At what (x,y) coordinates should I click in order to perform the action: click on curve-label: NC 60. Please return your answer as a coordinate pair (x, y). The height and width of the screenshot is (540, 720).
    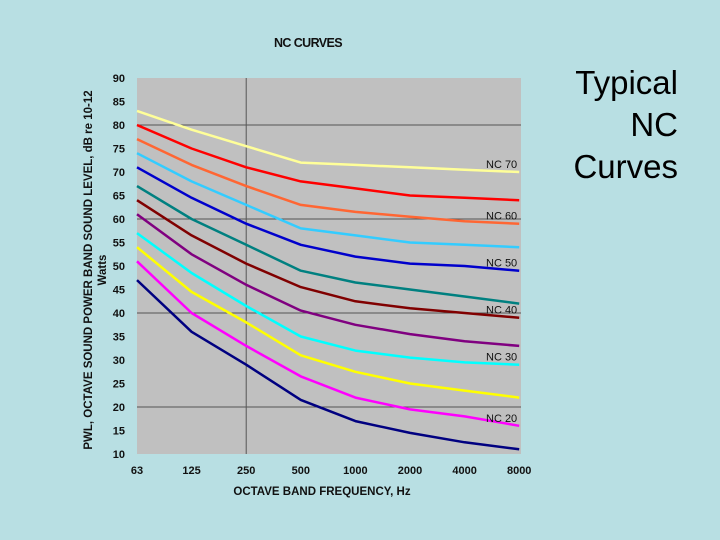
    Looking at the image, I should click on (501, 217).